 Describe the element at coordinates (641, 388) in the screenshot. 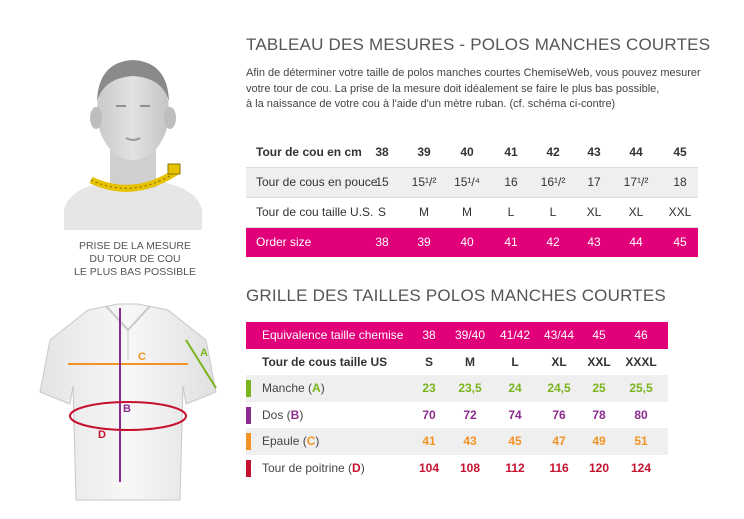

I see `table-cell: 25,5` at that location.